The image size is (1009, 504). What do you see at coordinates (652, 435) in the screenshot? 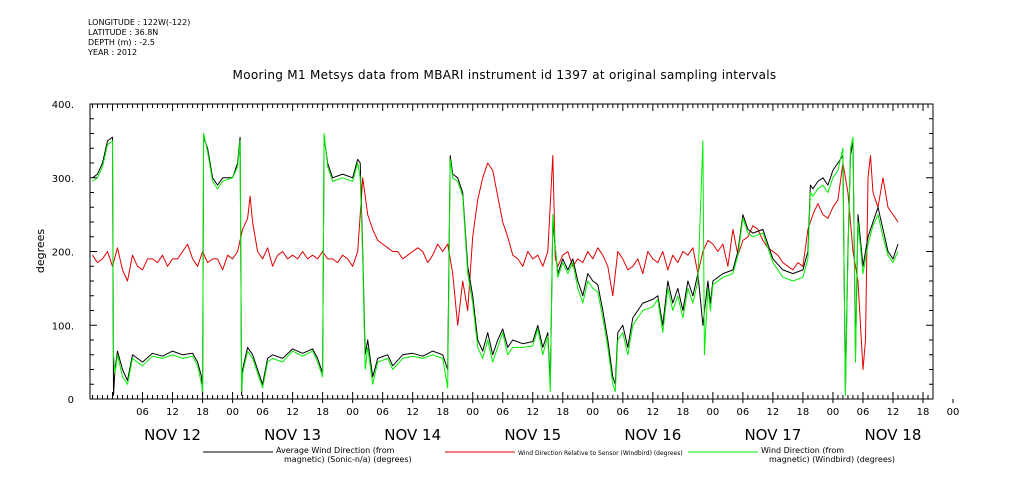
I see `day-label: NOV 16` at bounding box center [652, 435].